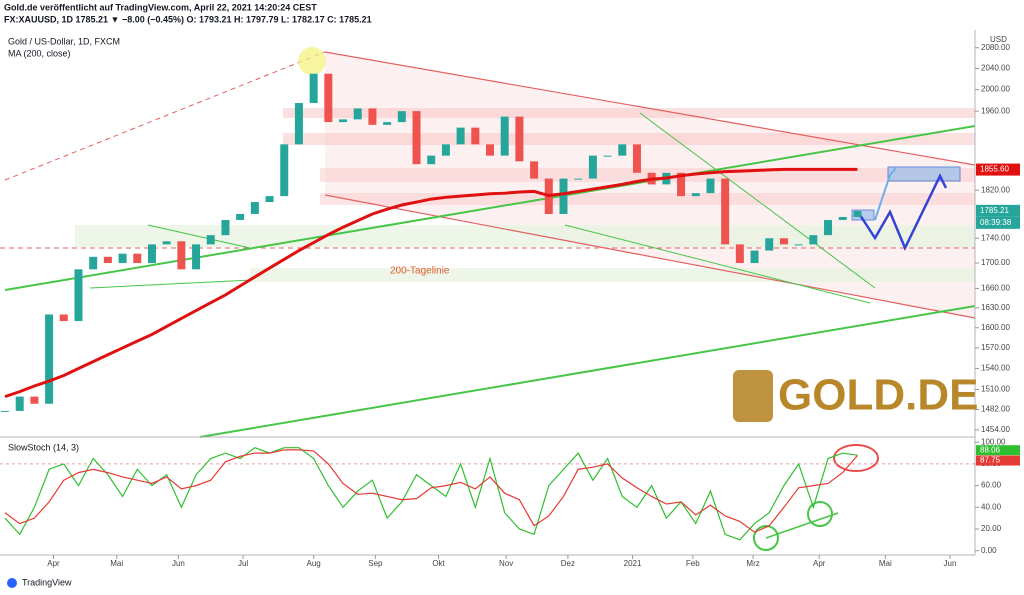 The height and width of the screenshot is (595, 1024). Describe the element at coordinates (995, 89) in the screenshot. I see `y-tick-label: 2000.00` at that location.